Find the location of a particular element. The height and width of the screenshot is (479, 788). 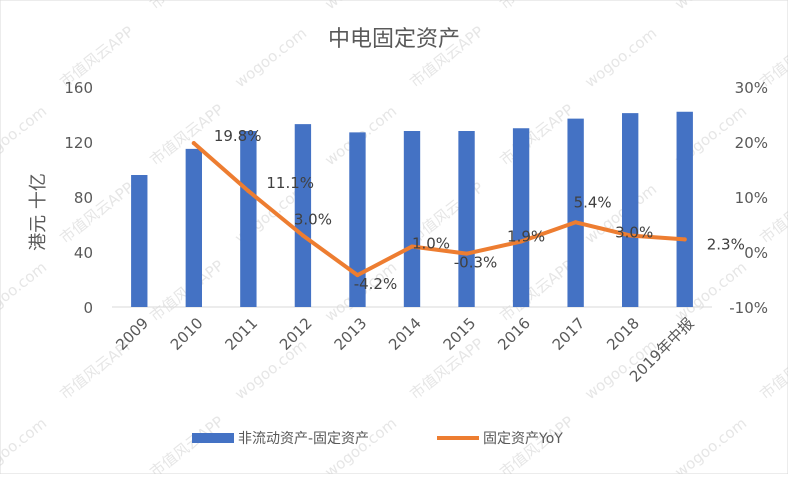

legend: 非流动资产-固定资产 固定资产YoY is located at coordinates (377, 439).